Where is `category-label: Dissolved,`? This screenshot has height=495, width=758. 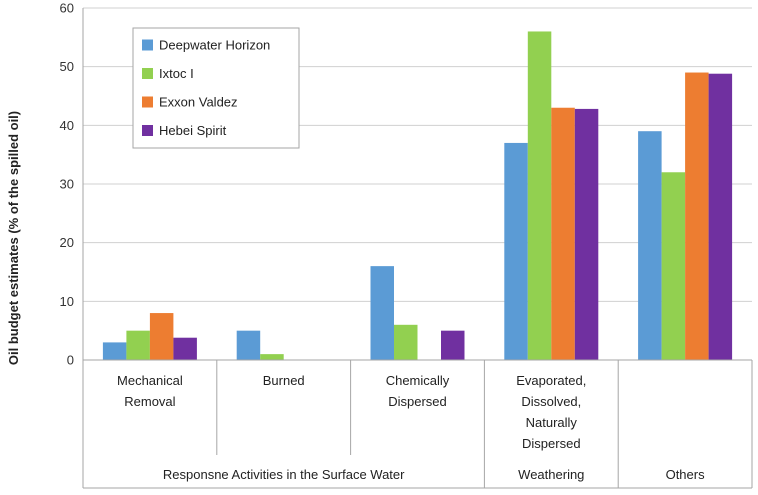
category-label: Dissolved, is located at coordinates (551, 401).